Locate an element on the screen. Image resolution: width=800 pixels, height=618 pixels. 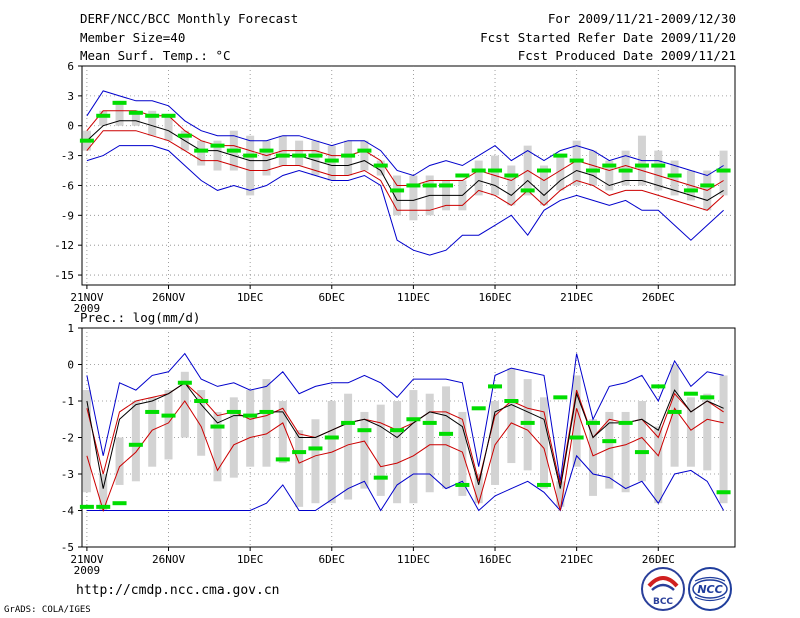
max-line is located at coordinates (405, 133).